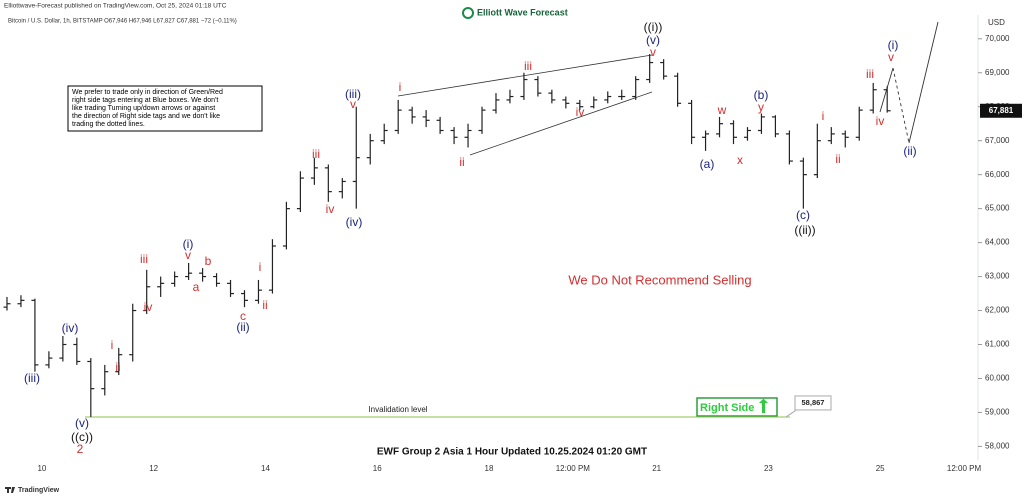 The width and height of the screenshot is (1024, 500). Describe the element at coordinates (901, 105) in the screenshot. I see `projection-dotted-line` at that location.